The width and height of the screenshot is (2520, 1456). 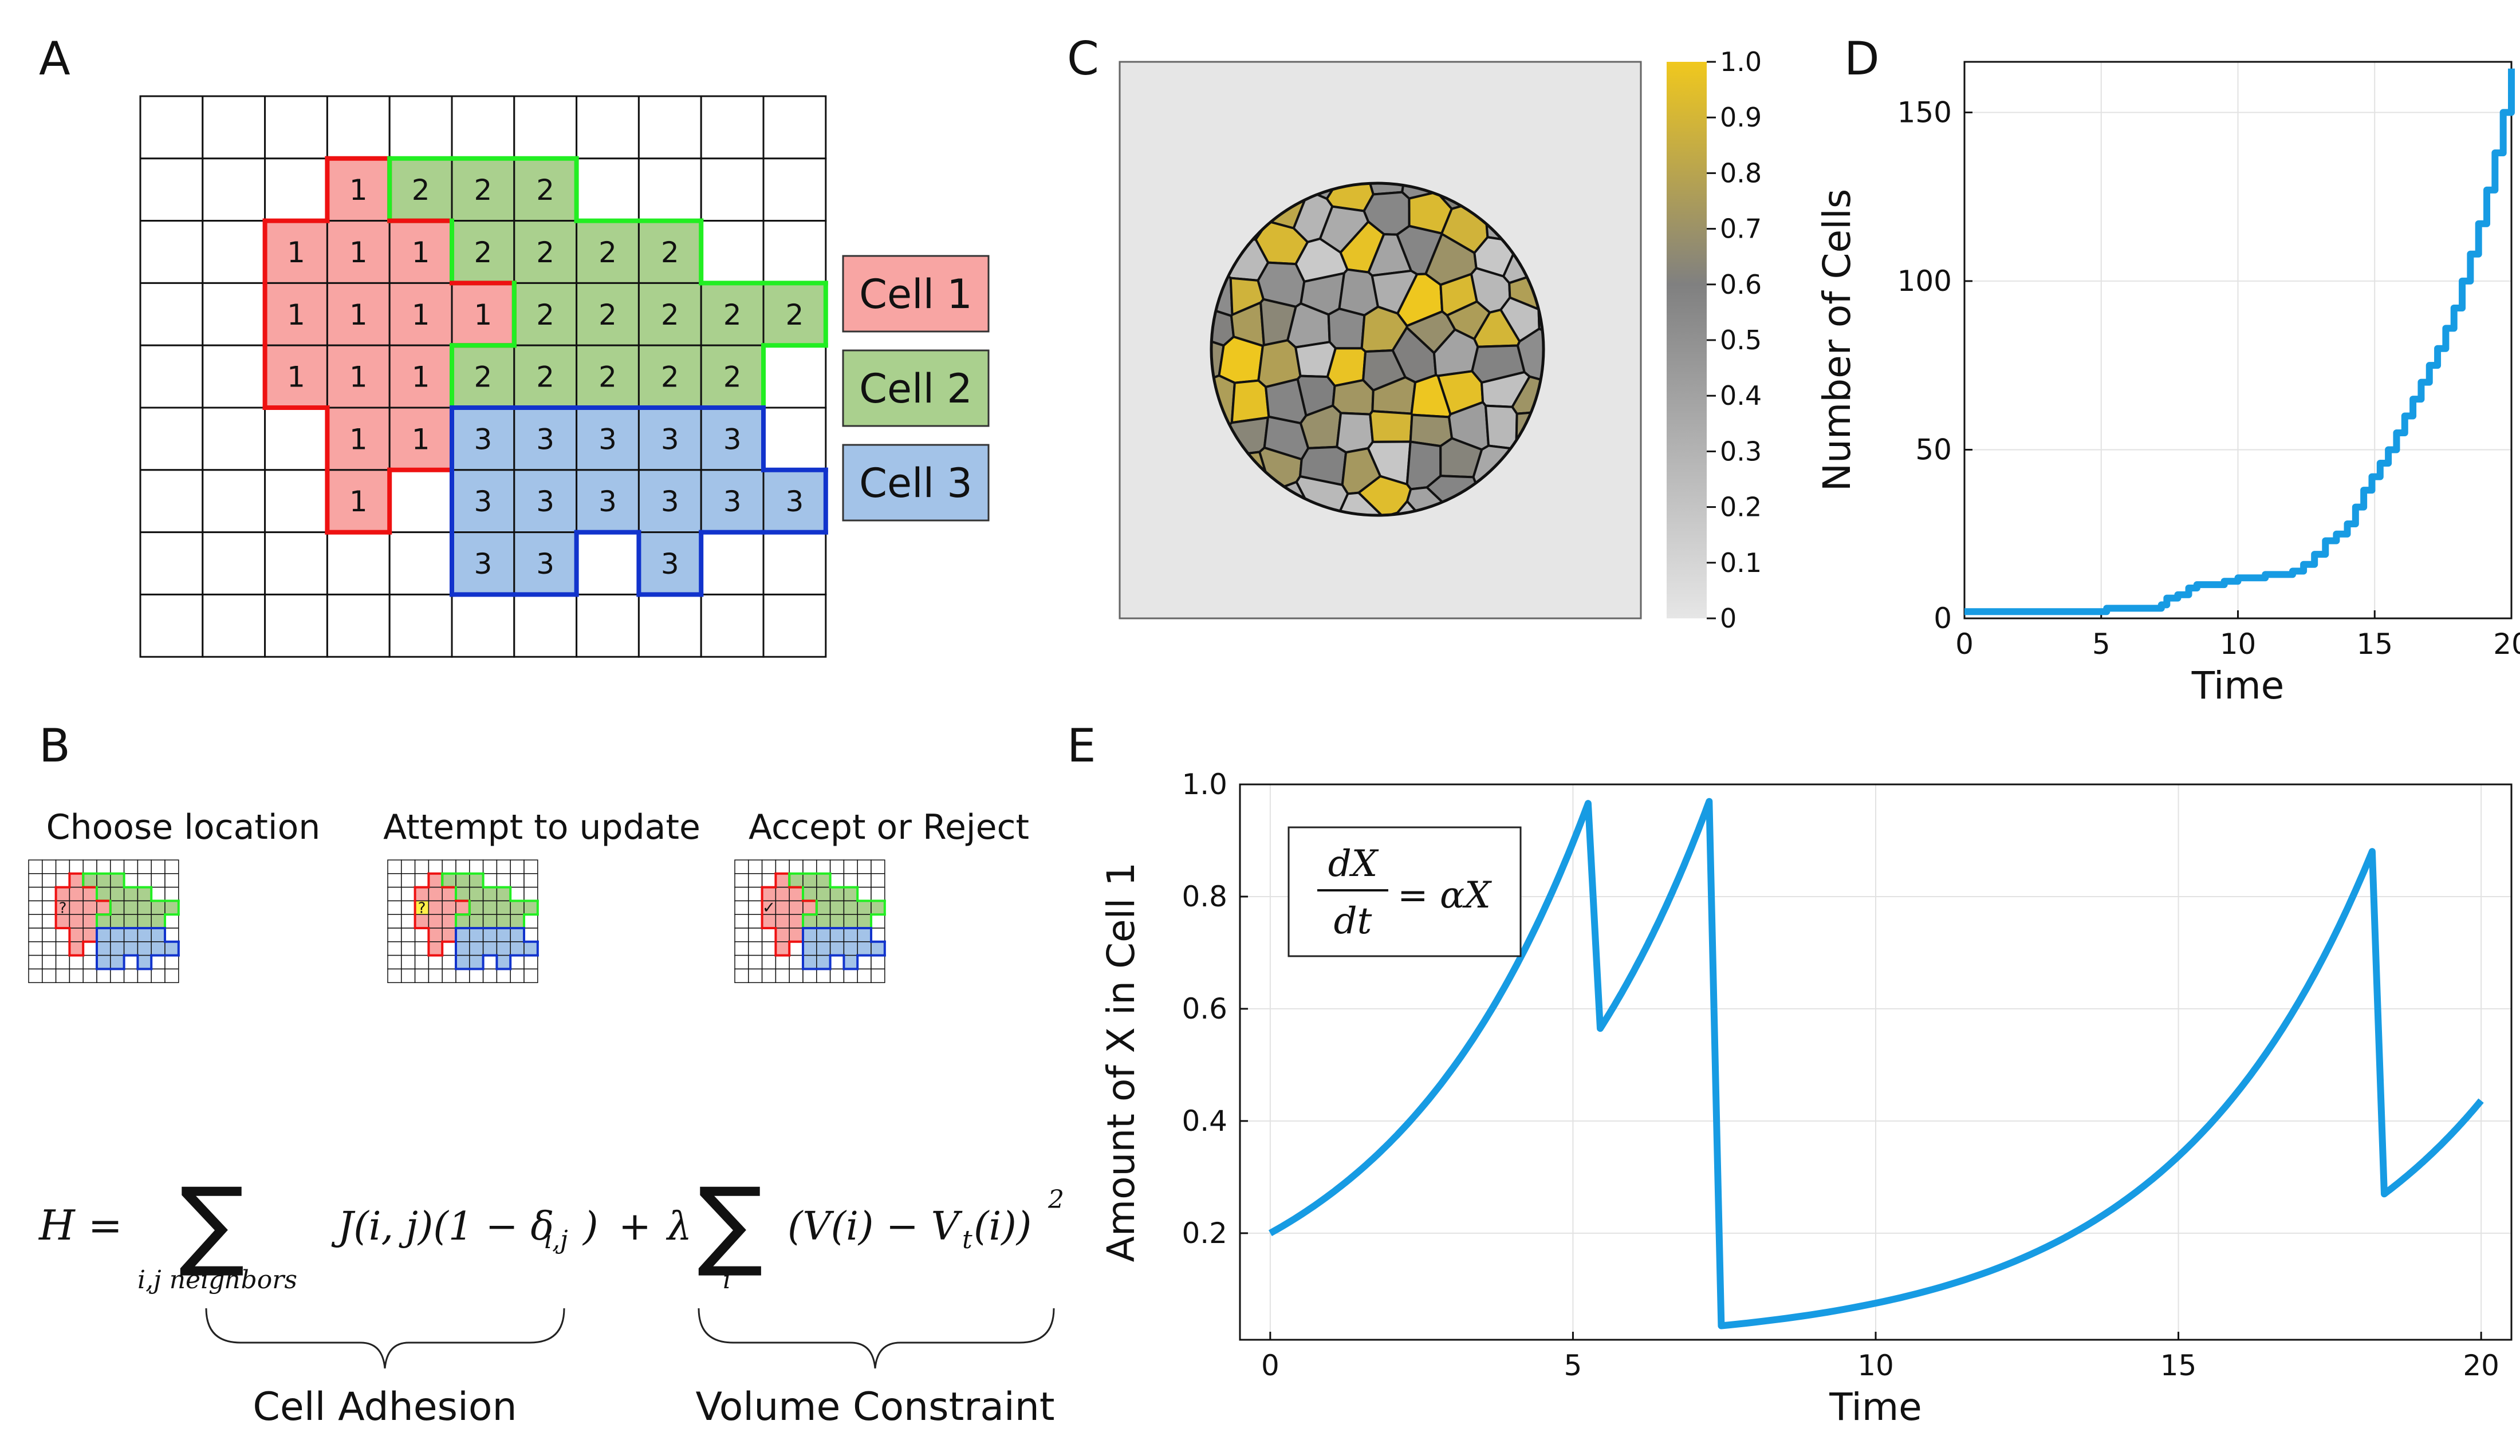 What do you see at coordinates (1204, 1121) in the screenshot?
I see `y-tick-label: 0.4` at bounding box center [1204, 1121].